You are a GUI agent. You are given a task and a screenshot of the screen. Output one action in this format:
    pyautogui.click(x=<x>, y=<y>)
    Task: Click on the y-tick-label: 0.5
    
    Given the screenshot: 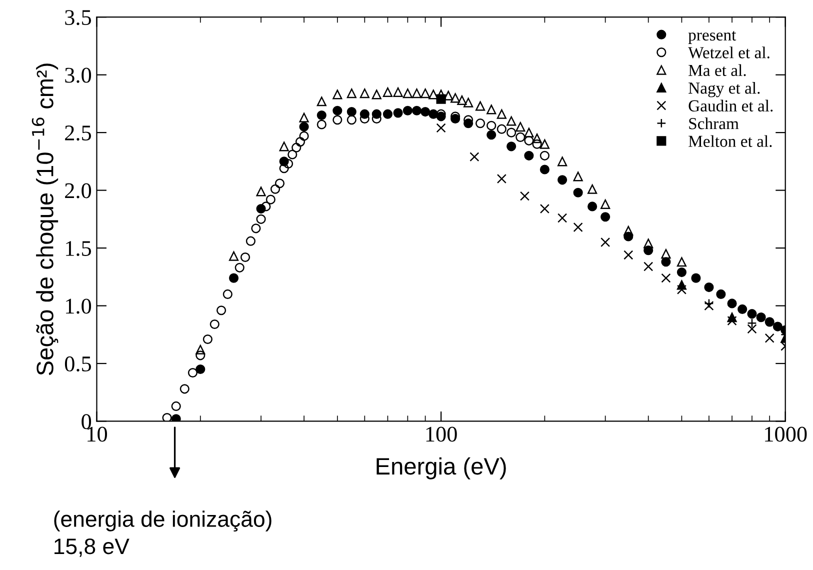 What is the action you would take?
    pyautogui.click(x=78, y=364)
    